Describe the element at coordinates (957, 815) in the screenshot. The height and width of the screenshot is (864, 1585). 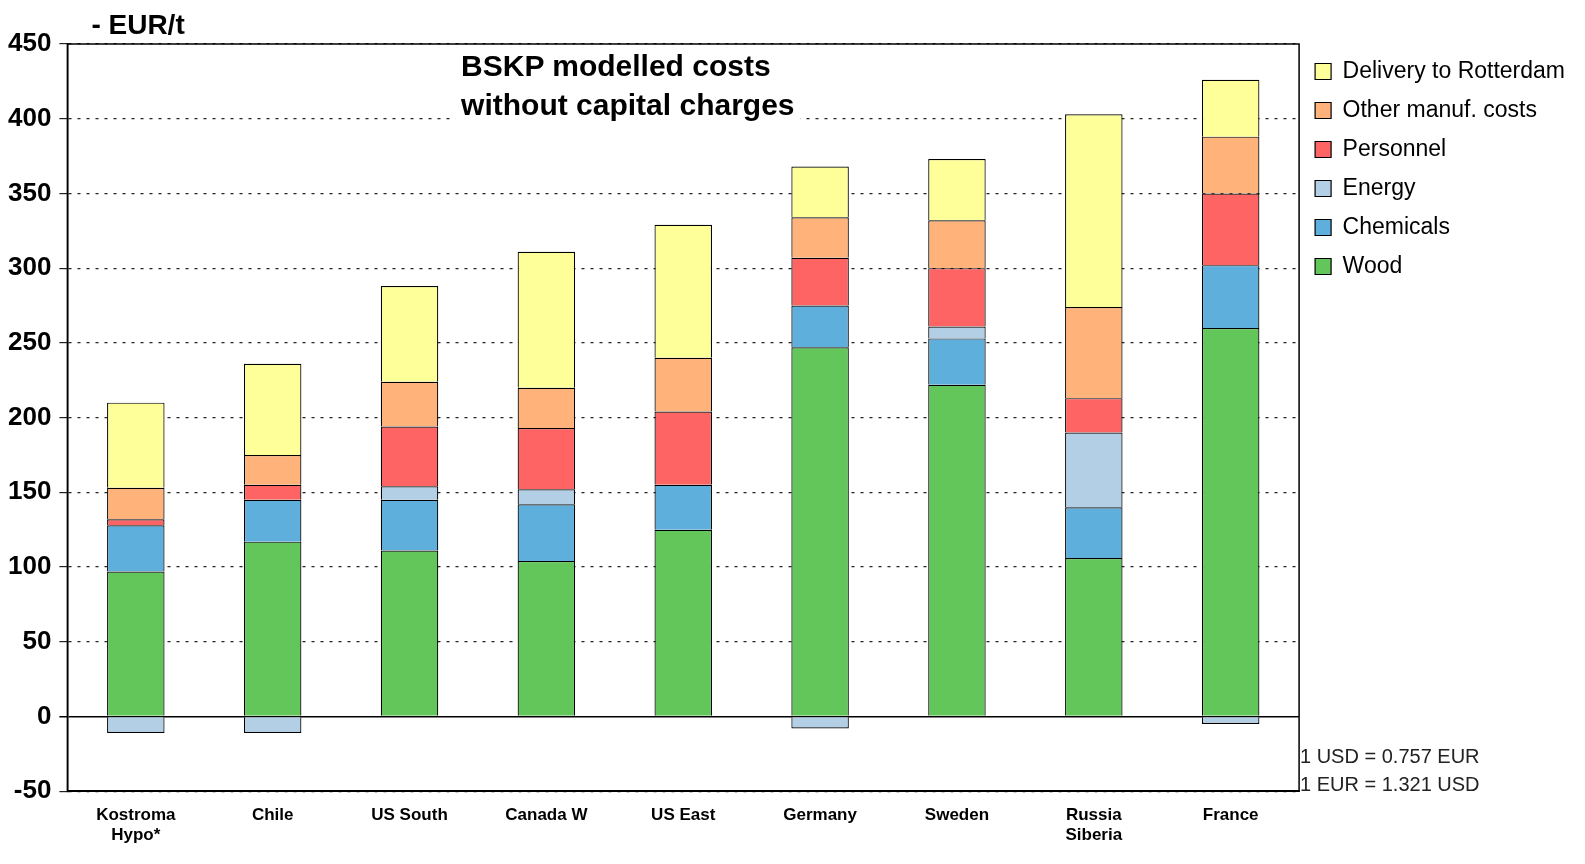
I see `x-tick-label: Sweden` at that location.